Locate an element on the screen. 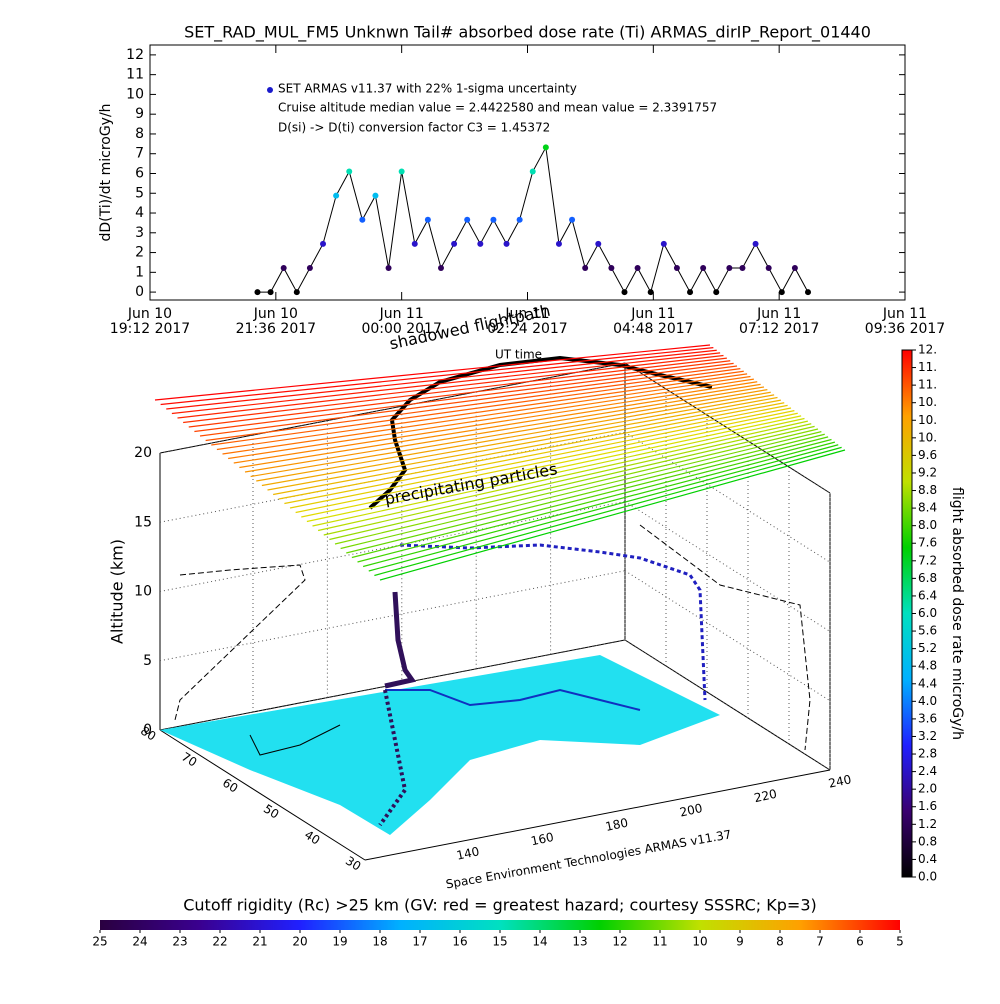  colorbar-tick-label: 4.0 is located at coordinates (927, 701).